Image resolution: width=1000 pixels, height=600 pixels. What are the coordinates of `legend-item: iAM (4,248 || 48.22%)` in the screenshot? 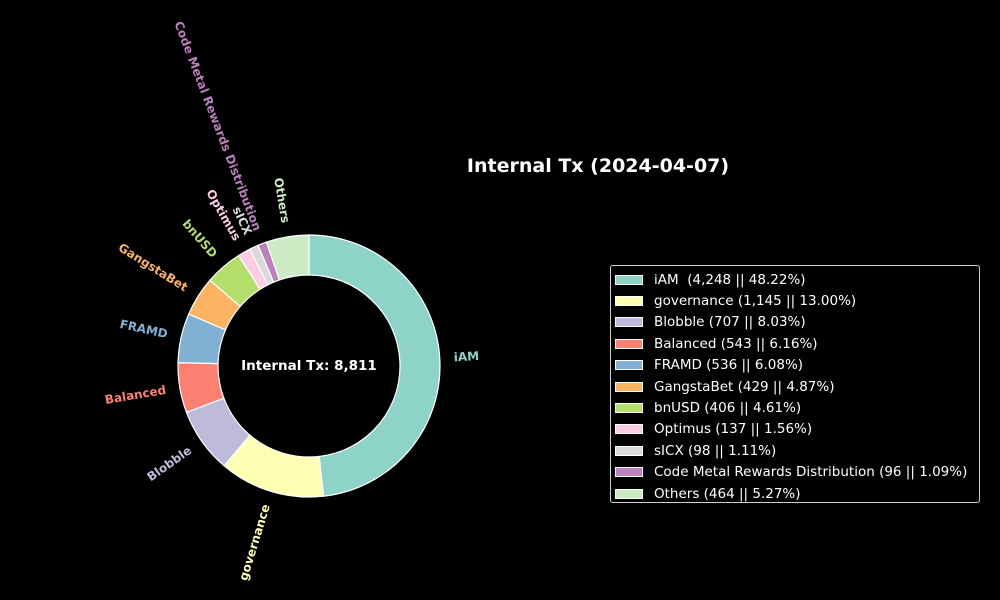 It's located at (797, 279).